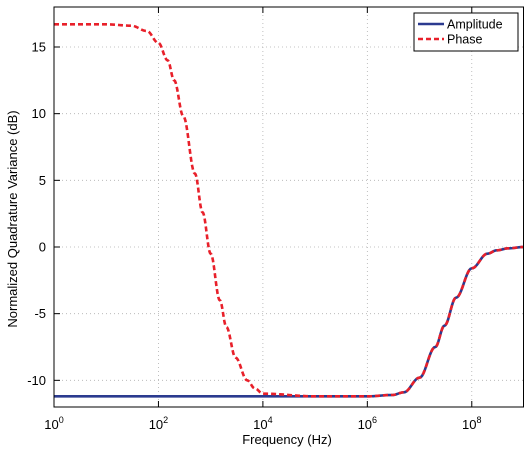 The height and width of the screenshot is (453, 524). I want to click on y-tick-label: 0, so click(42, 247).